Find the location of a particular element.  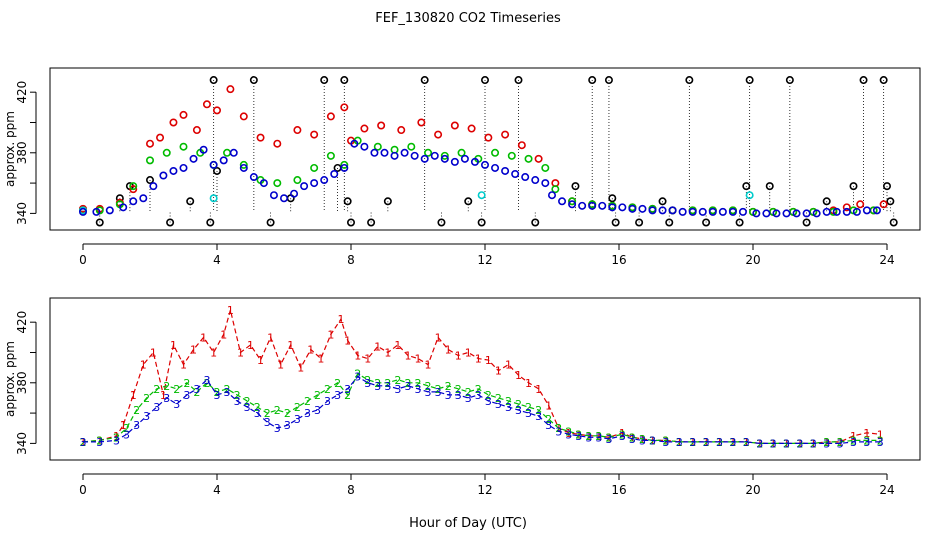

y-axis-label: approx. ppm is located at coordinates (10, 149).